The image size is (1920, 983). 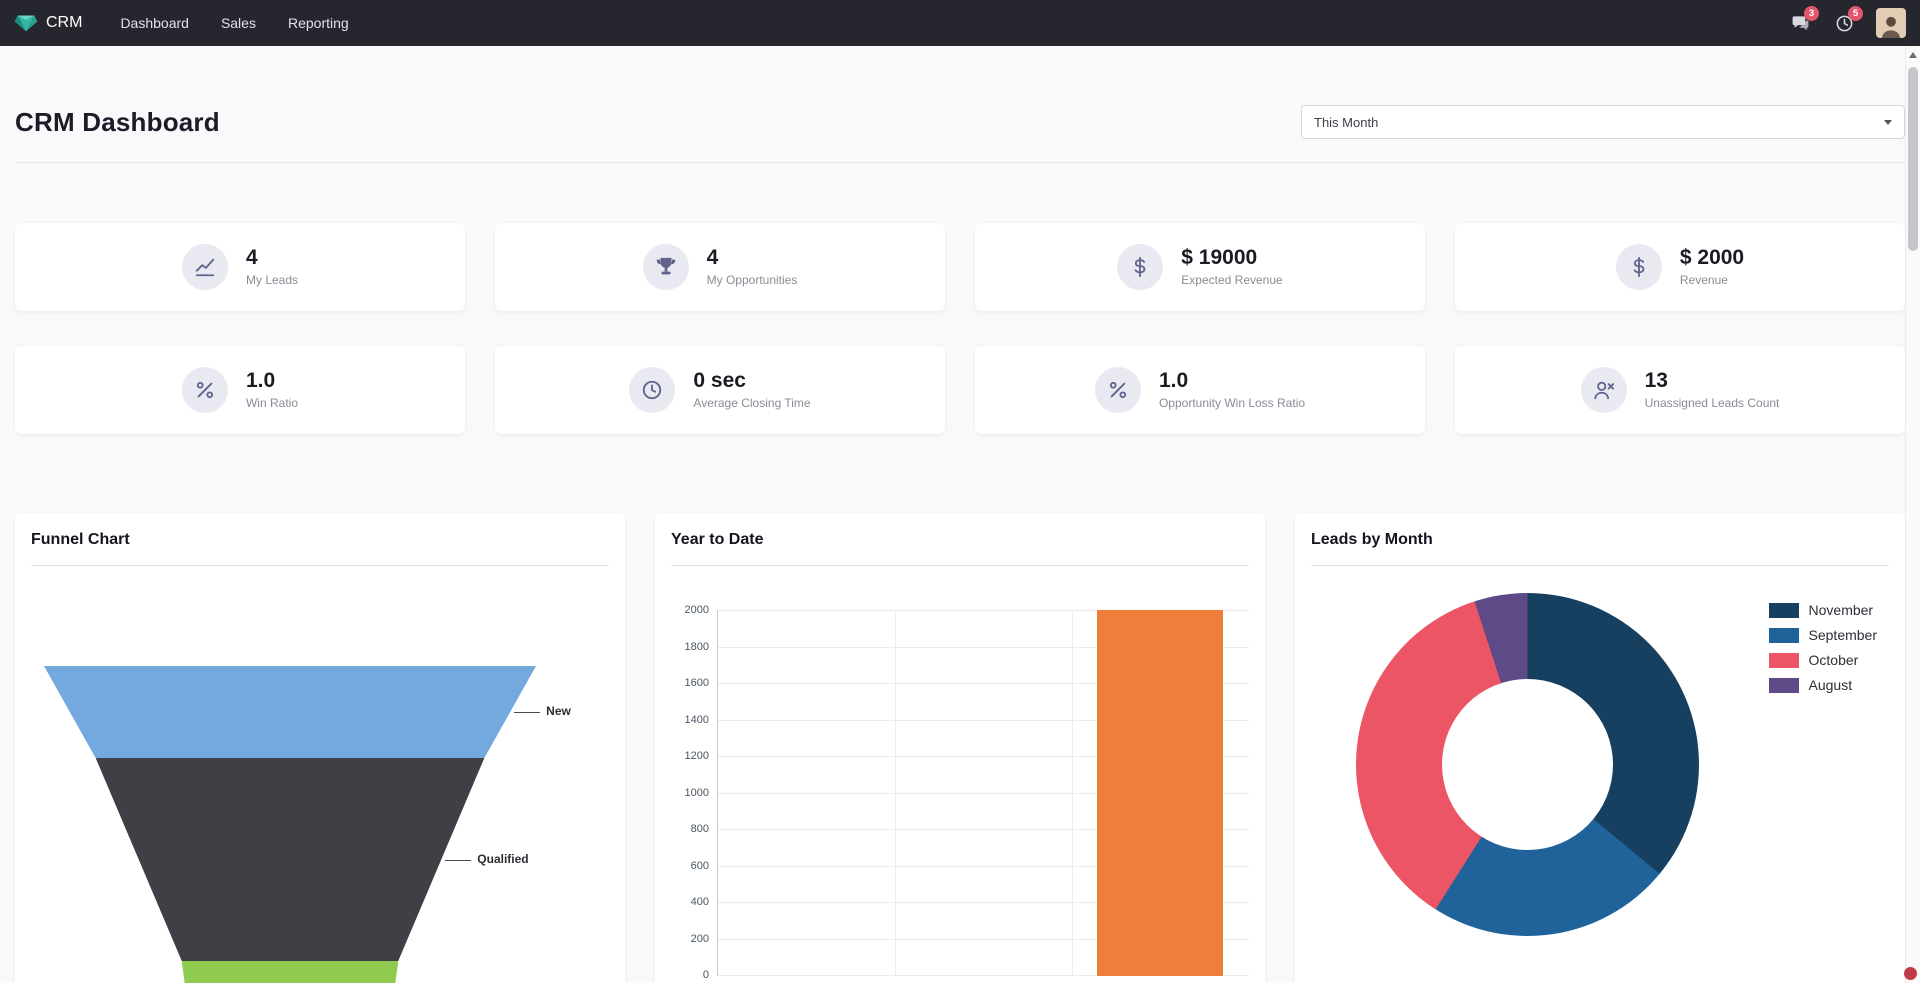 I want to click on kpi-card: 0 sec Average Closing Time, so click(x=720, y=390).